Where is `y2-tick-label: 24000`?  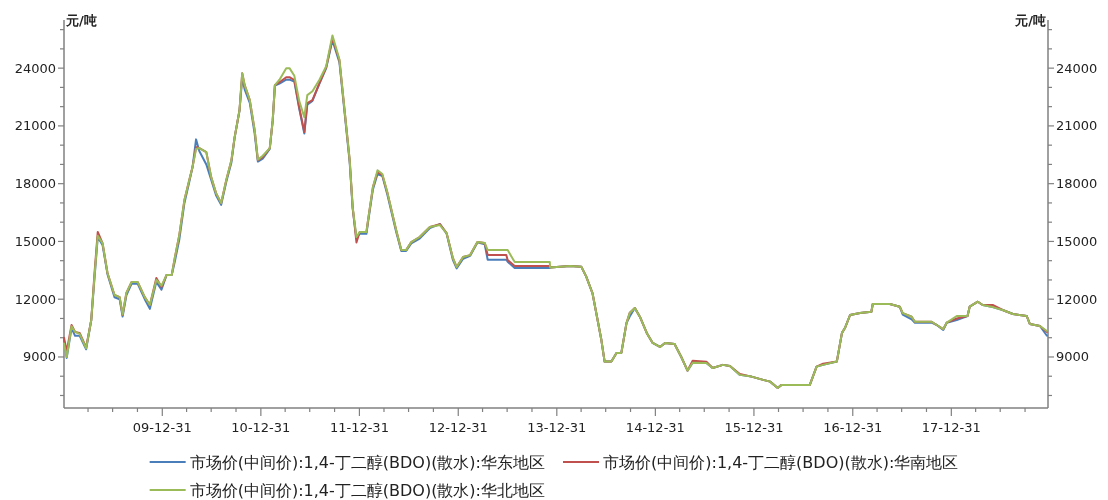
y2-tick-label: 24000 is located at coordinates (1077, 68).